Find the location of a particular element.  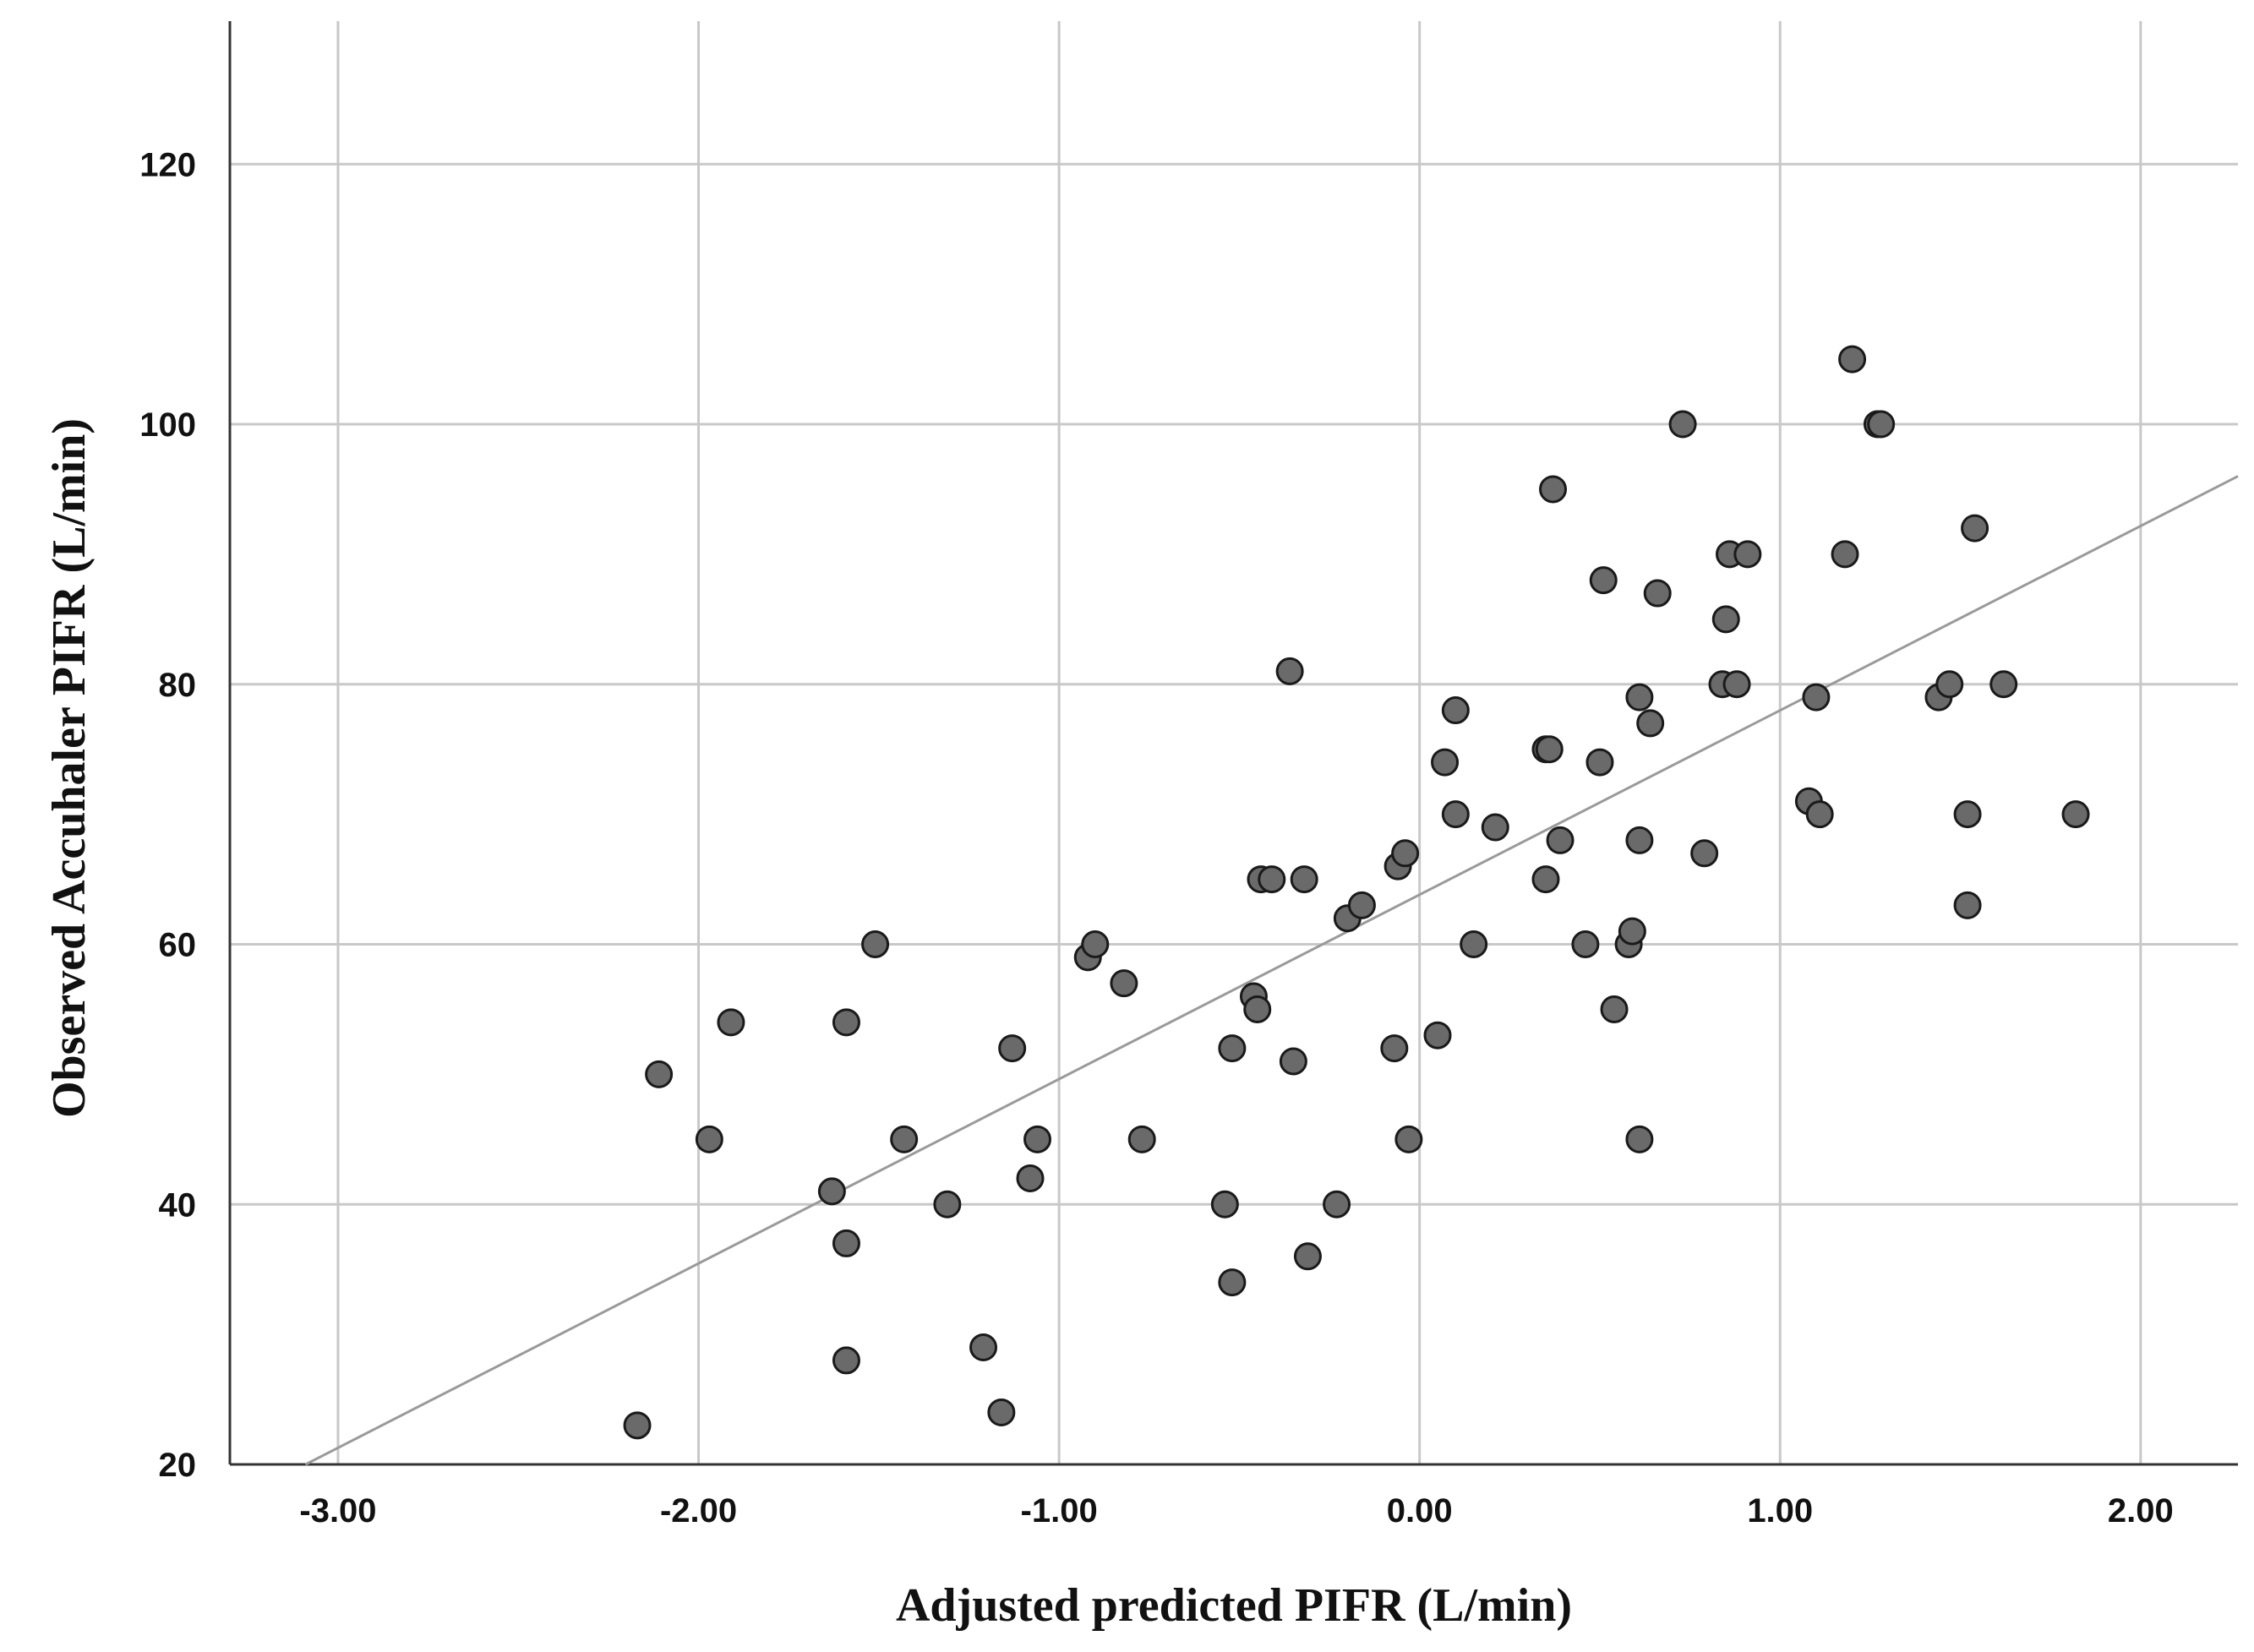

x-tick-label: -3.00 is located at coordinates (337, 1510).